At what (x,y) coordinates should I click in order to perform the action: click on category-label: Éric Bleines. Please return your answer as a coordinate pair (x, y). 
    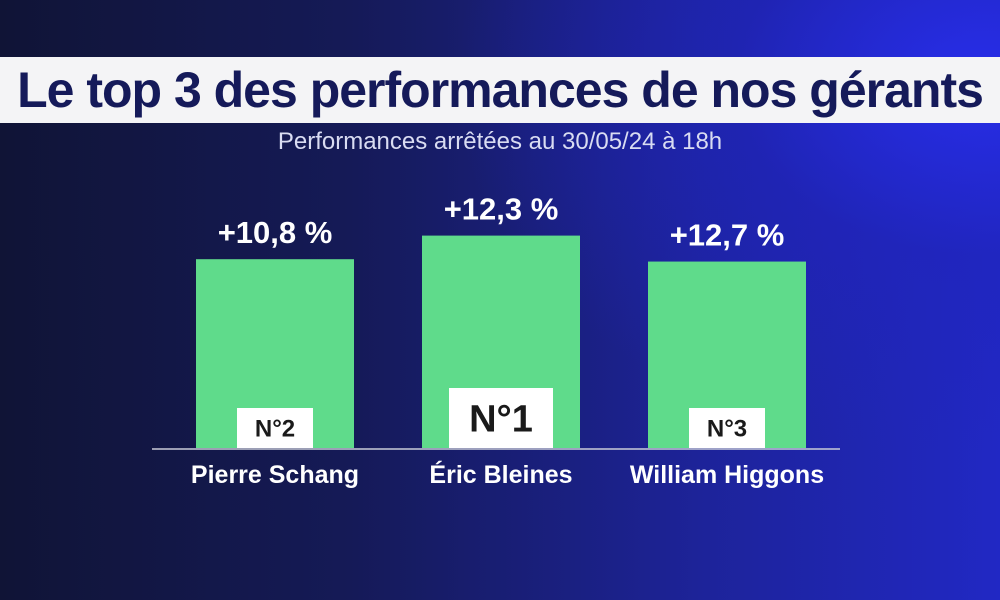
    Looking at the image, I should click on (500, 474).